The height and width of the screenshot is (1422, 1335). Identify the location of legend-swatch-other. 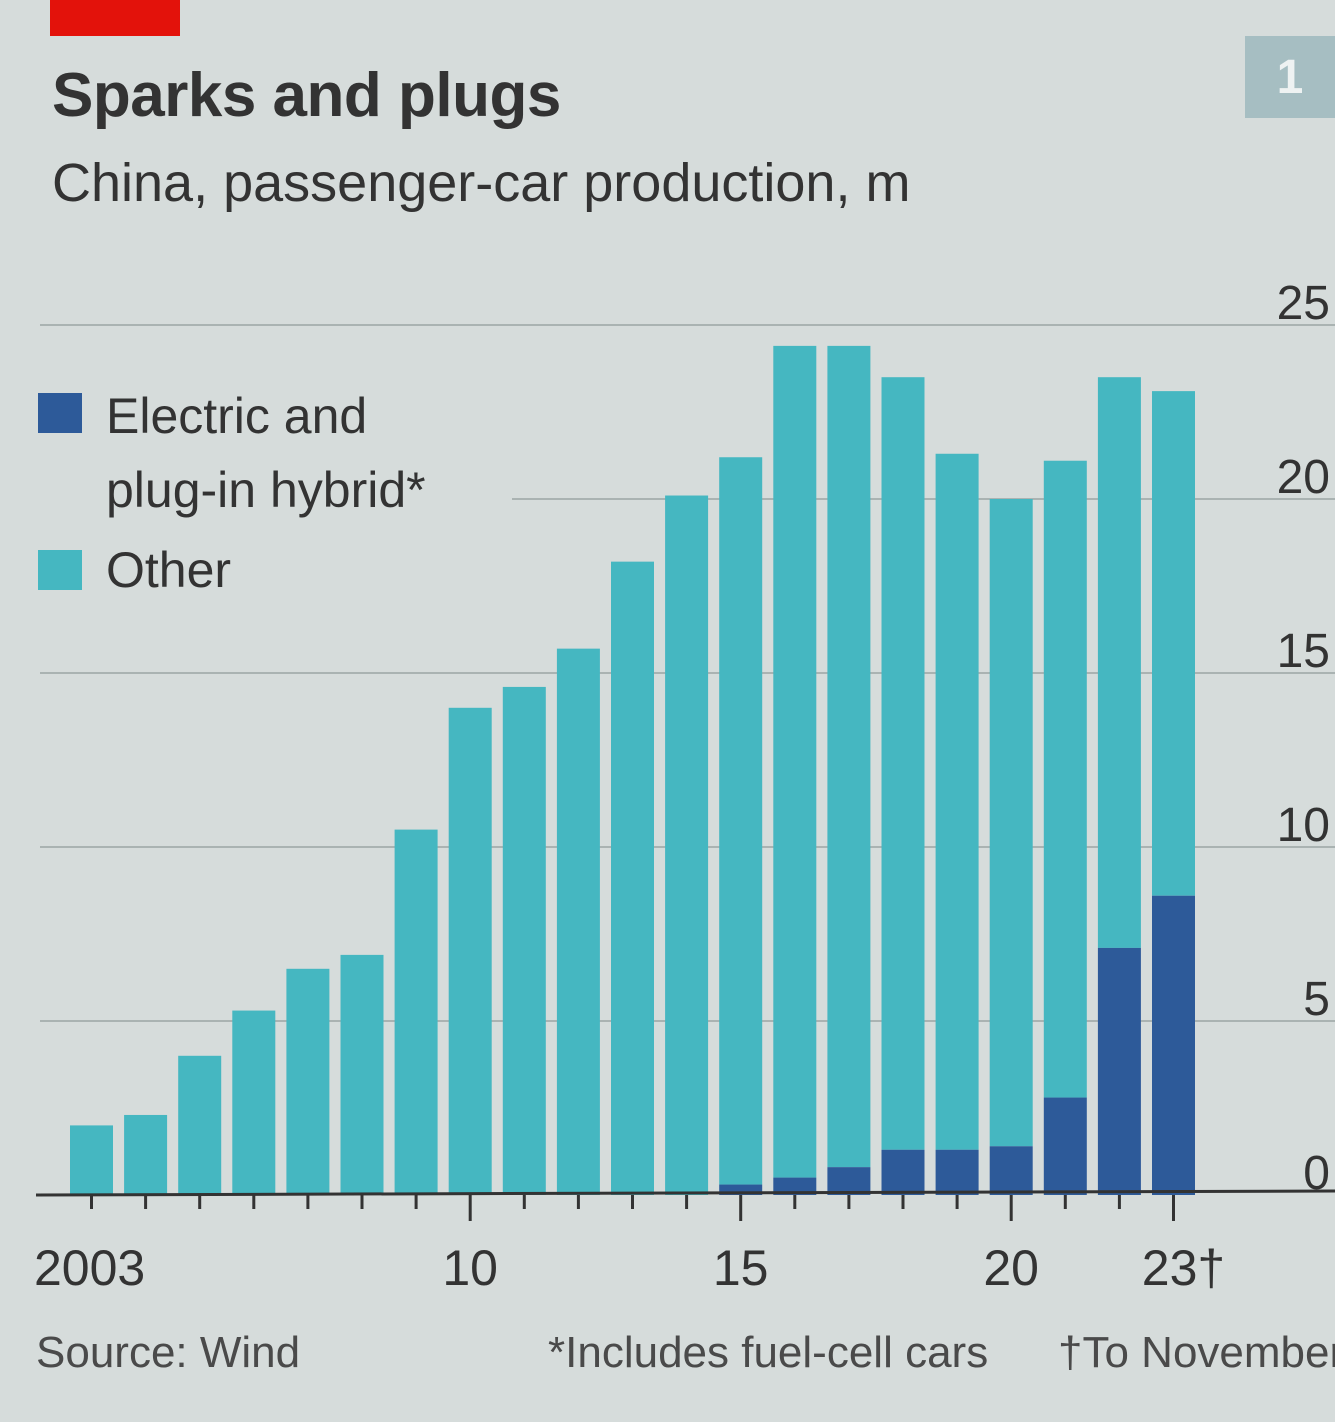
(60, 570).